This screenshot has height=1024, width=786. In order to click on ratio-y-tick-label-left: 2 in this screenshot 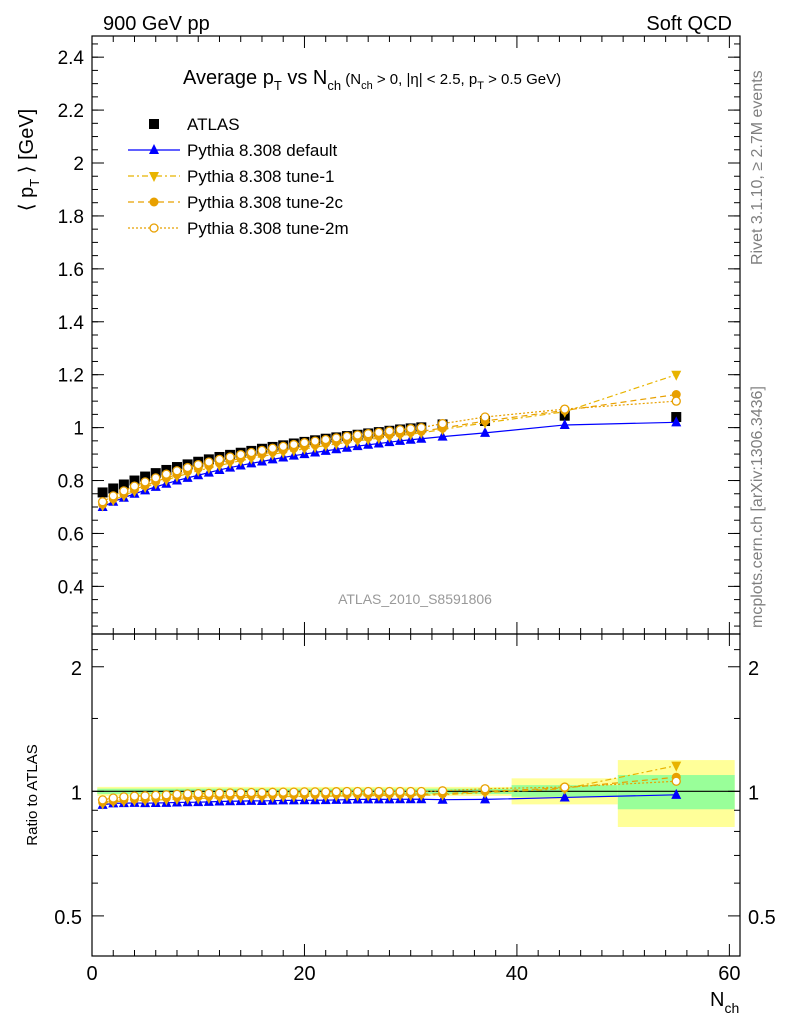, I will do `click(76, 669)`.